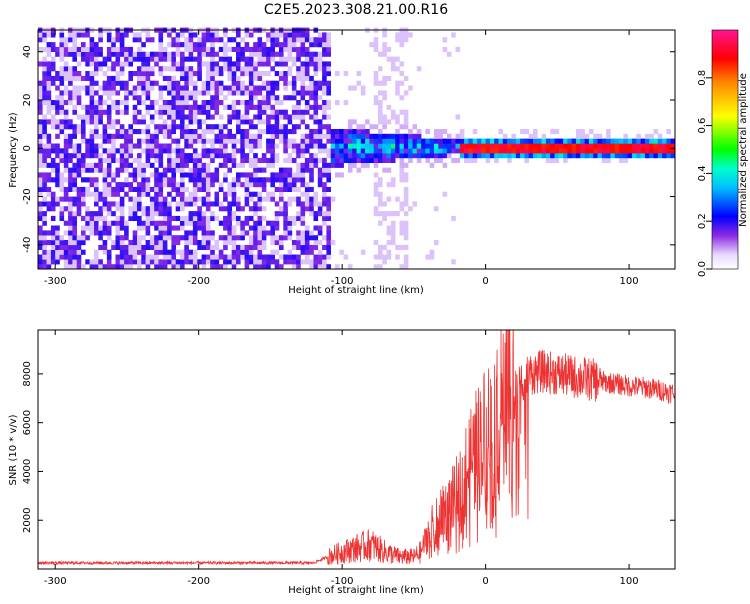 This screenshot has height=604, width=750. What do you see at coordinates (27, 422) in the screenshot?
I see `y-tick-label: 6000` at bounding box center [27, 422].